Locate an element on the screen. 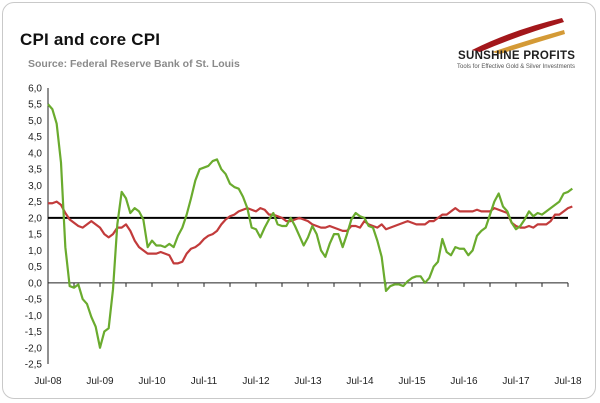 This screenshot has height=403, width=600. sunshine-profits-logo-icon is located at coordinates (518, 36).